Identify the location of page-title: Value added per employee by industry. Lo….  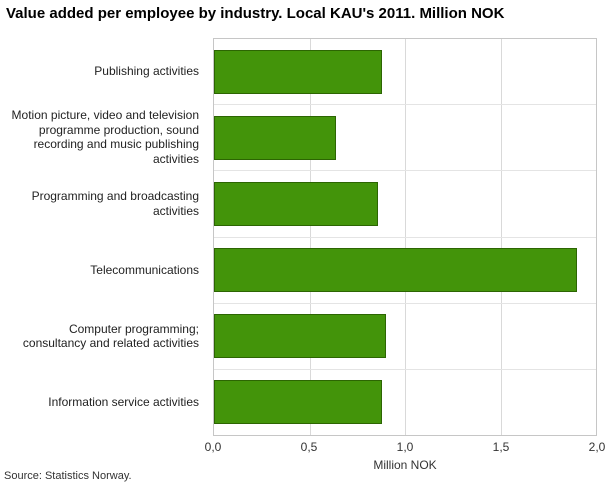
(255, 13).